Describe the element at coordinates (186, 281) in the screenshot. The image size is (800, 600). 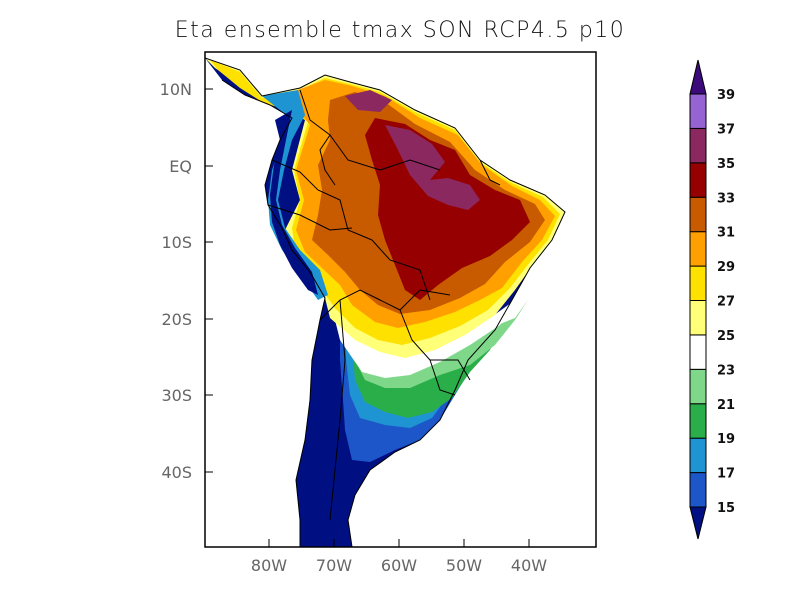
I see `latitude-axis: 10N EQ 10S 20S 30S 40S` at that location.